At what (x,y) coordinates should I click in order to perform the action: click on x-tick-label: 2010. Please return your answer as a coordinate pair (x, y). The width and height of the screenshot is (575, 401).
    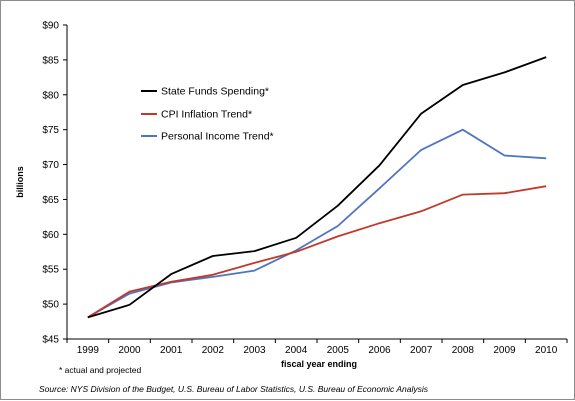
    Looking at the image, I should click on (546, 350).